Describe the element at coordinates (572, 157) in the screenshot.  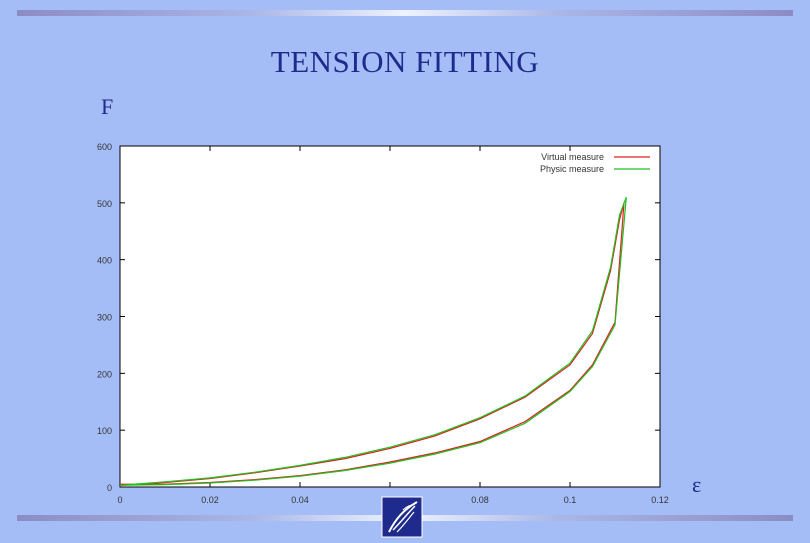
I see `legend-label: Virtual measure` at that location.